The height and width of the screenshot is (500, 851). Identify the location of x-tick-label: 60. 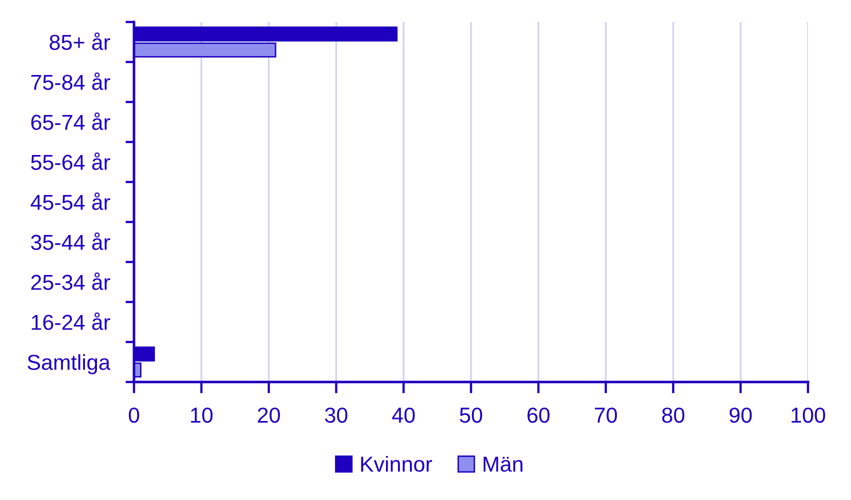
(539, 415).